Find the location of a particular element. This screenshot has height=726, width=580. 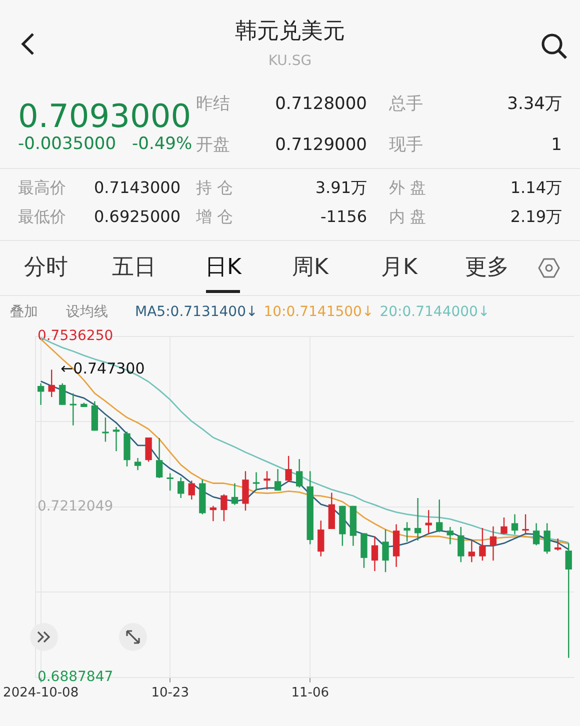

text: 外 盘 is located at coordinates (407, 187).